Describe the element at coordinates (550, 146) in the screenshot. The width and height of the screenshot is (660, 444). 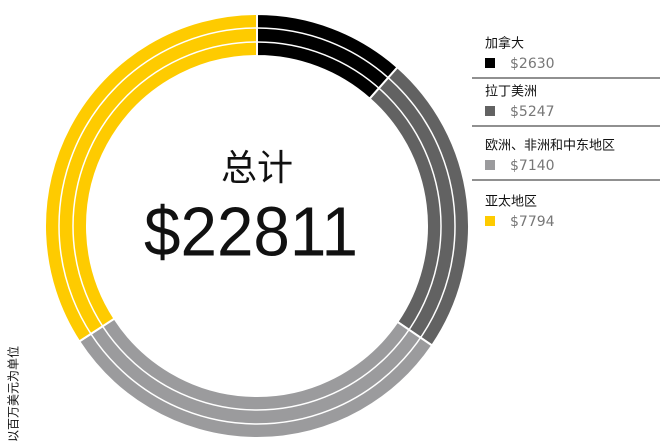
I see `legend-name: 欧洲、非洲和中东地区` at that location.